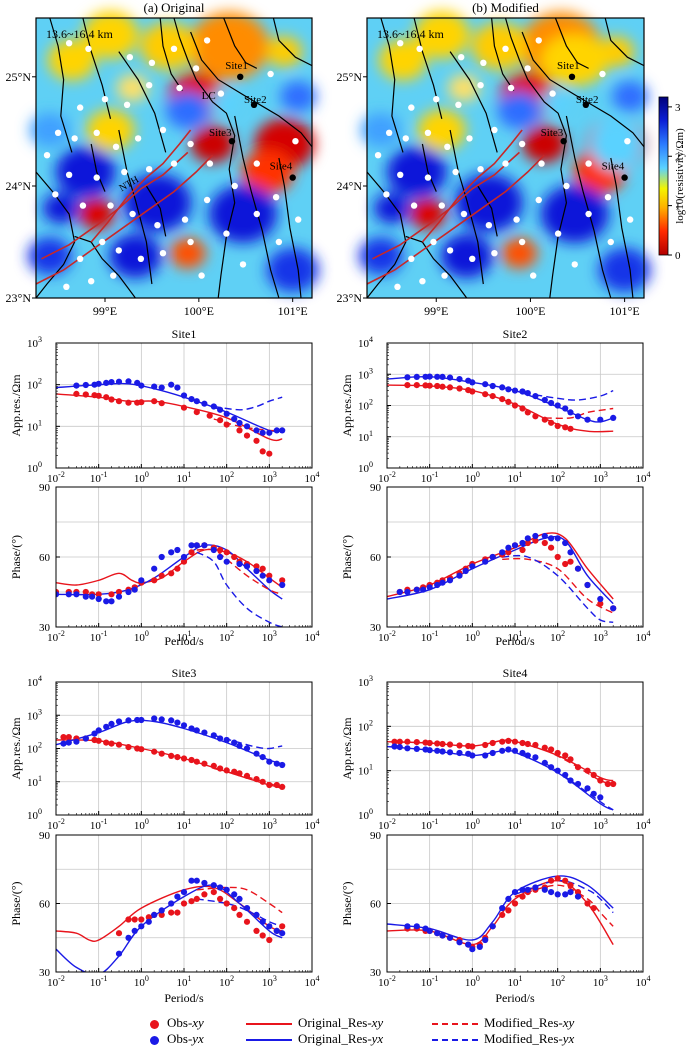 This screenshot has height=1047, width=700. What do you see at coordinates (177, 1039) in the screenshot?
I see `legend-obs-yx: Obs-yx` at bounding box center [177, 1039].